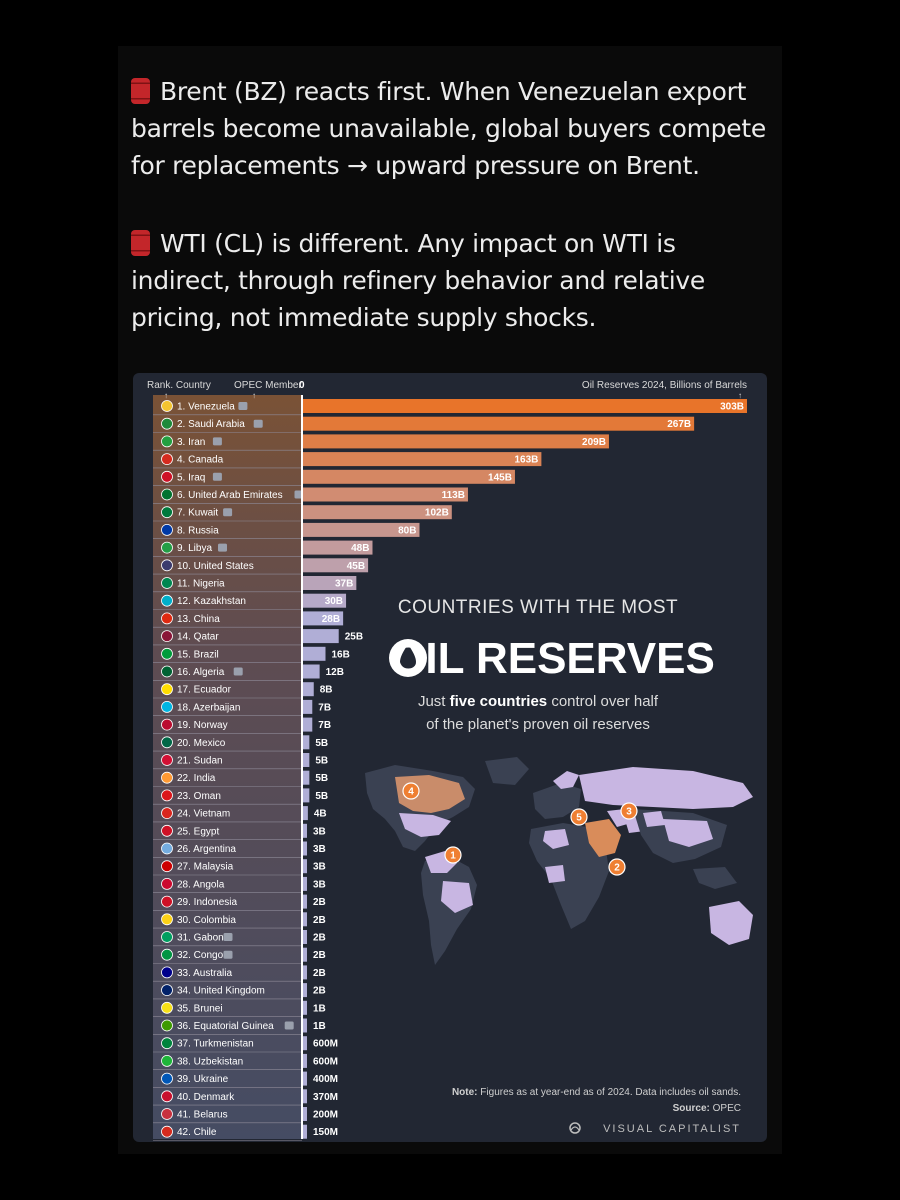  Describe the element at coordinates (360, 548) in the screenshot. I see `value-label: 48B` at that location.